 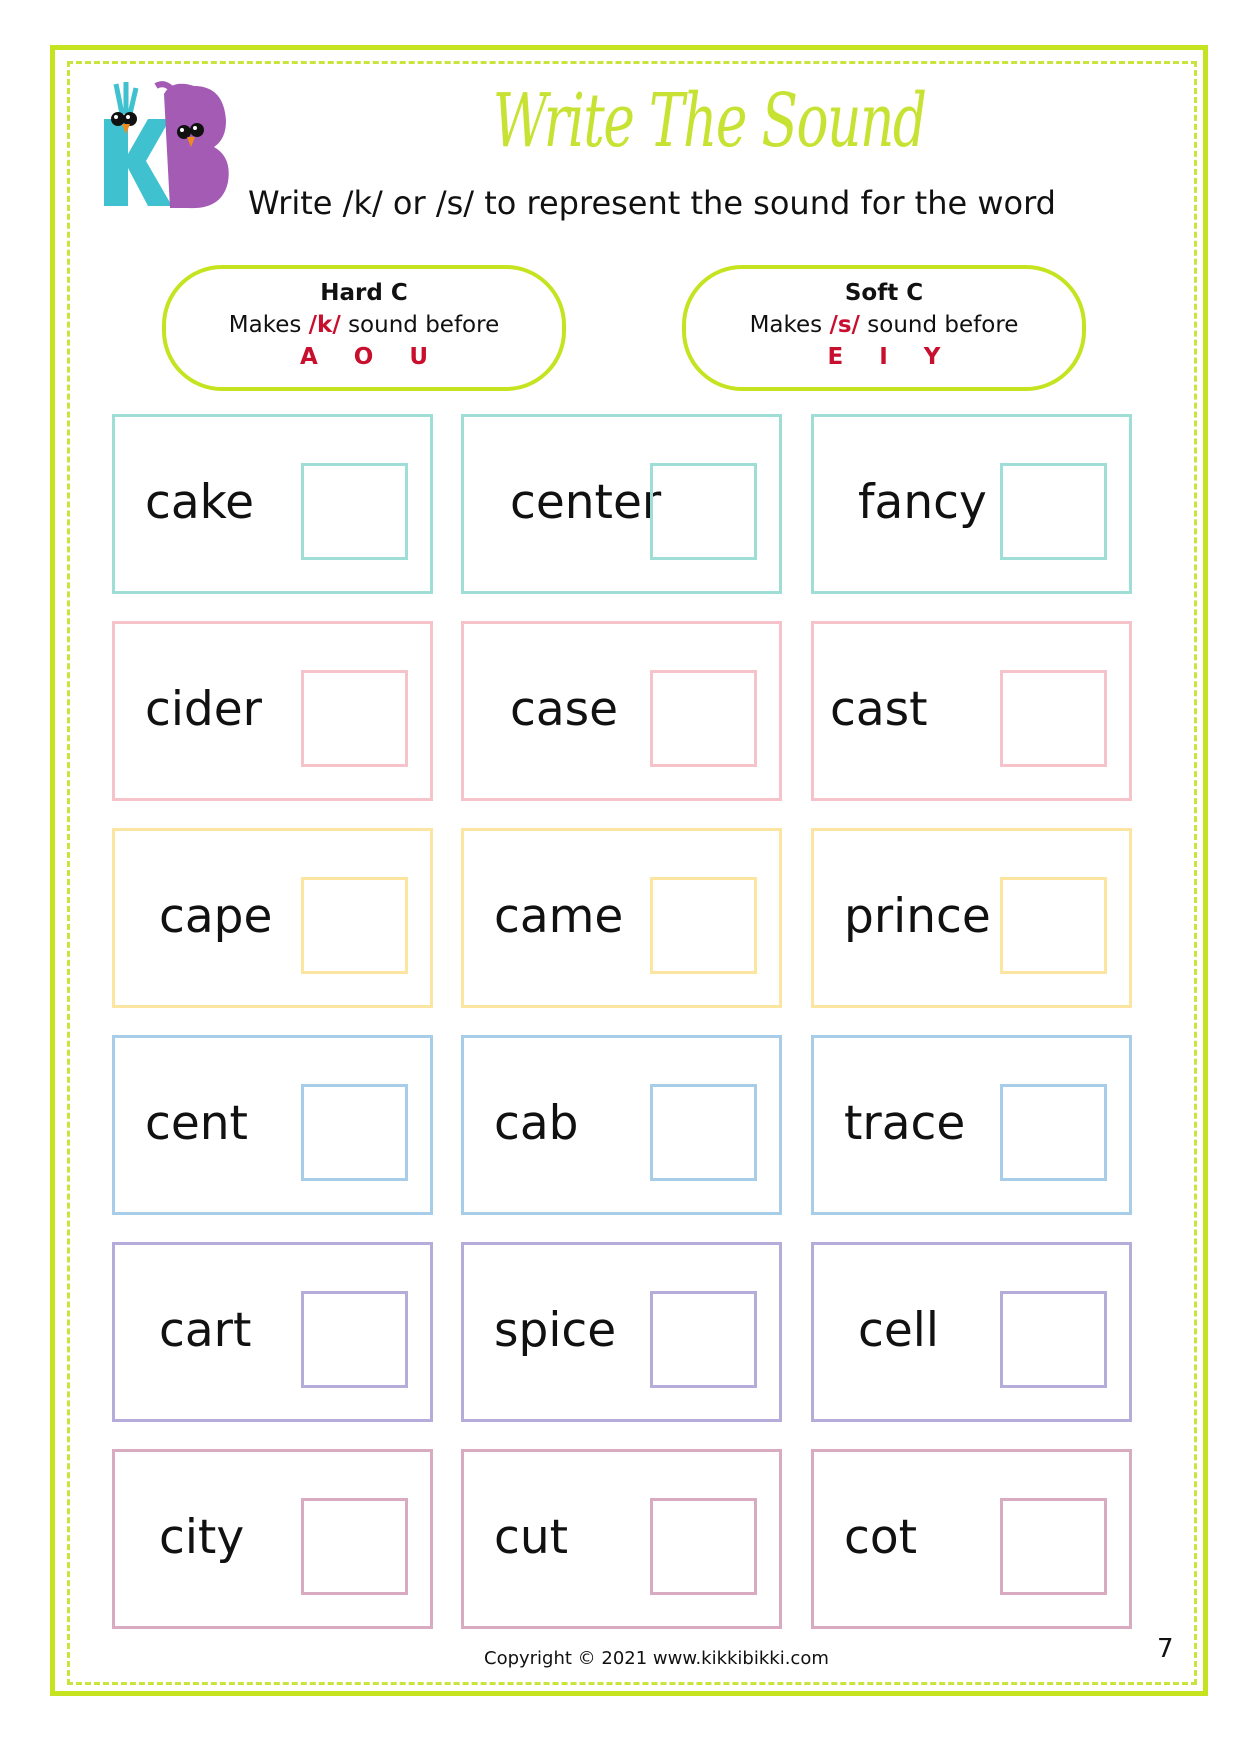 What do you see at coordinates (905, 1123) in the screenshot?
I see `word-label: trace` at bounding box center [905, 1123].